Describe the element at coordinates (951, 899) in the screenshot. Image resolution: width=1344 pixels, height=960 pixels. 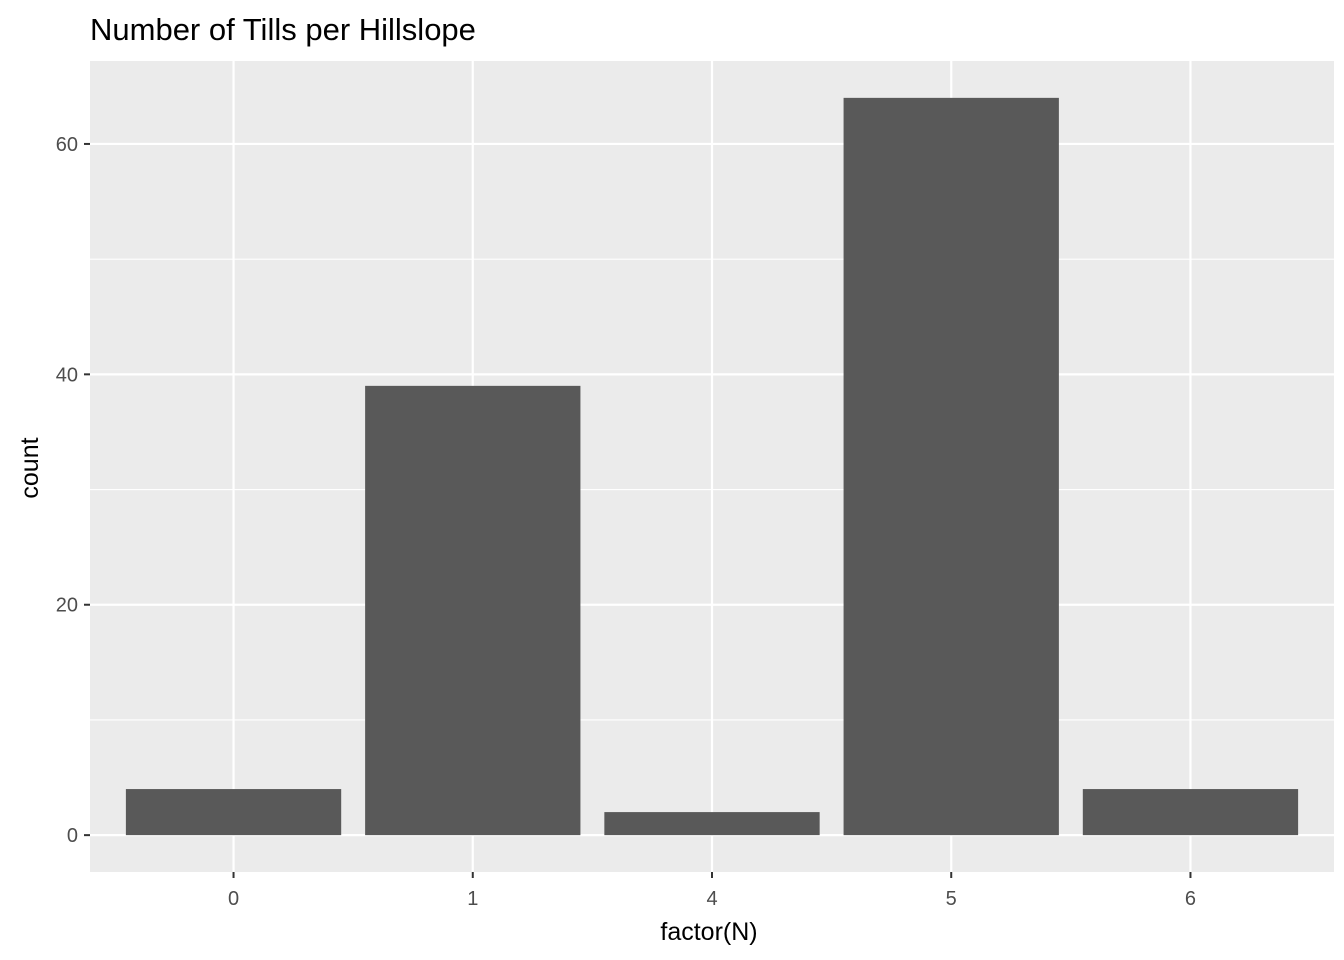
I see `x-tick-label: 5` at that location.